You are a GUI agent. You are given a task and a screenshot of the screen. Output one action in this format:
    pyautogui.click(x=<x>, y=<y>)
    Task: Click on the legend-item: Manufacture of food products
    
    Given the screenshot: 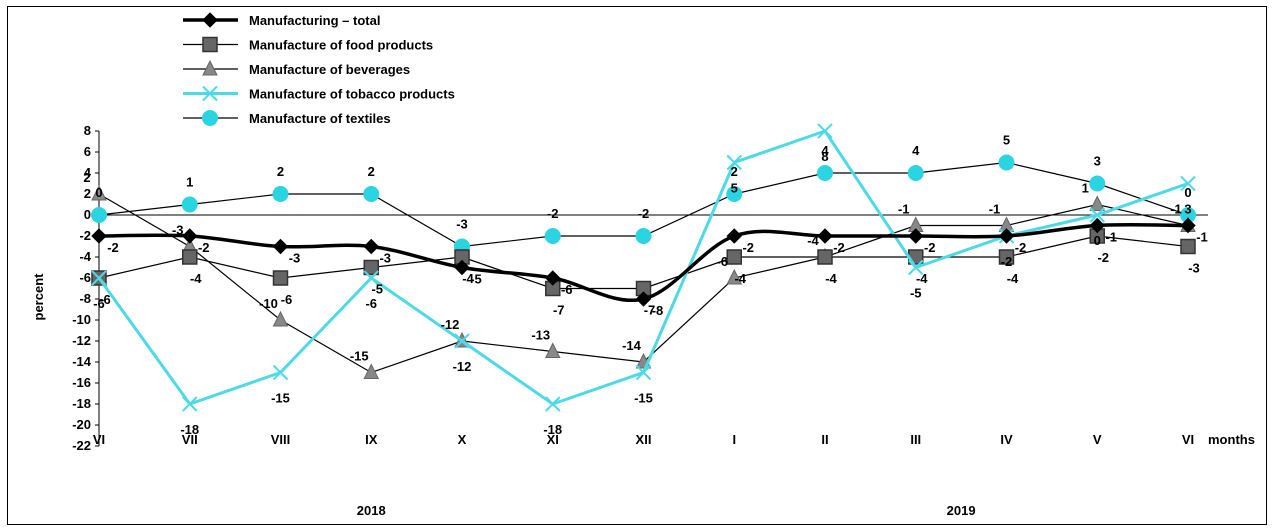 What is the action you would take?
    pyautogui.click(x=308, y=44)
    